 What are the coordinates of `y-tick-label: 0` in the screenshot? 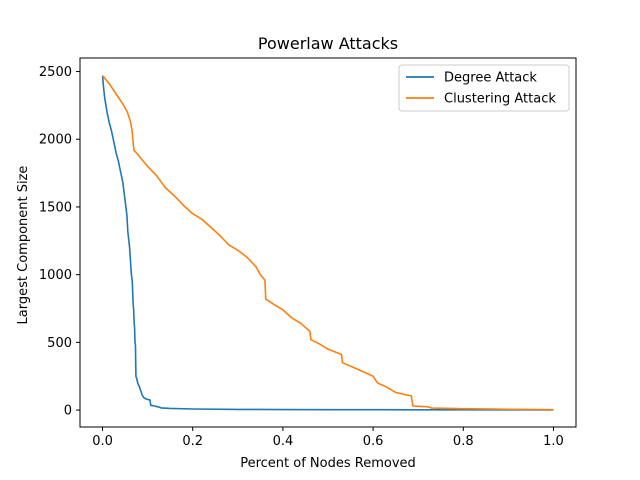 It's located at (68, 411).